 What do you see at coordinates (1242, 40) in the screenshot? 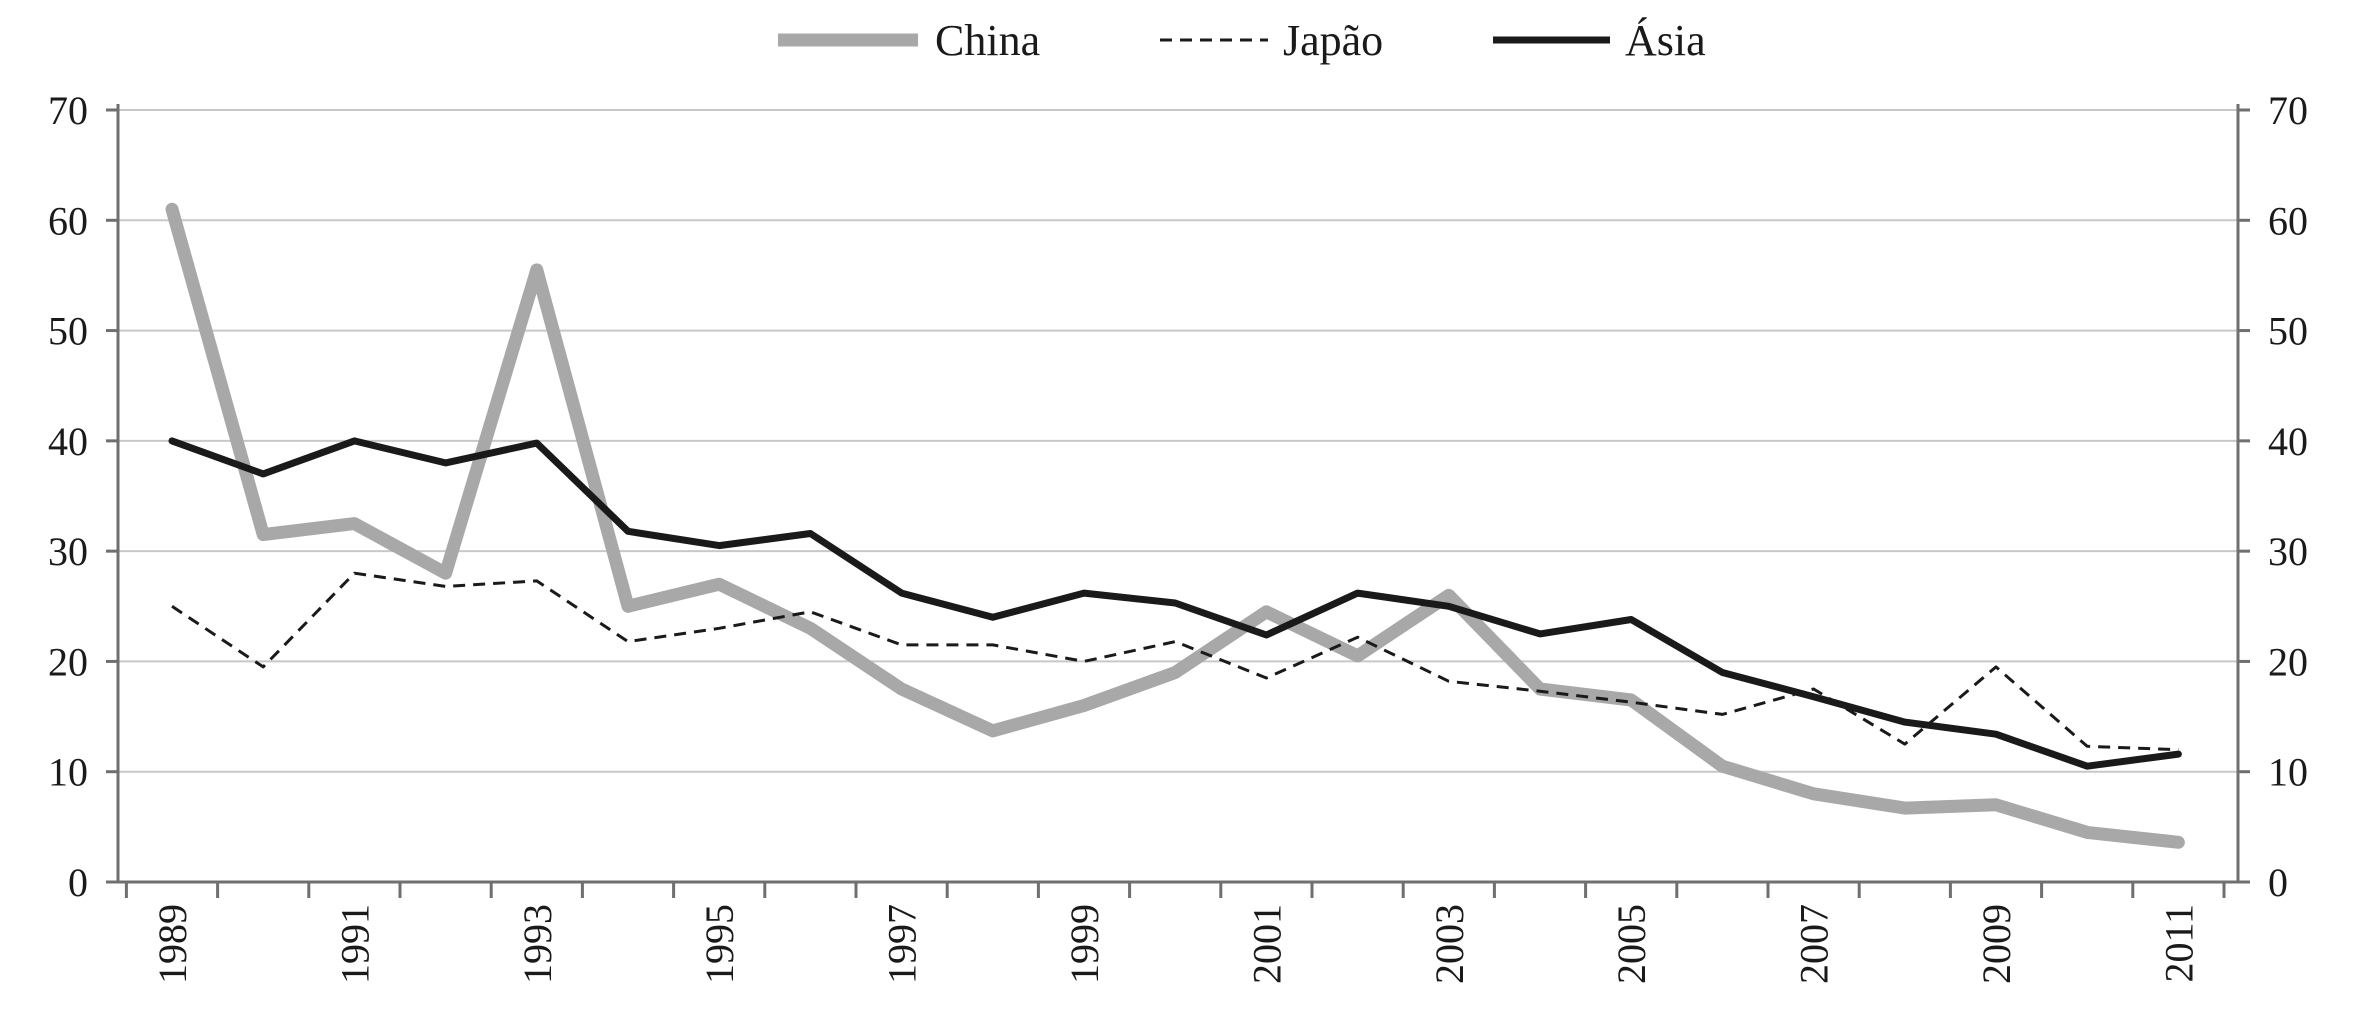
I see `legend: China Japão Ásia` at bounding box center [1242, 40].